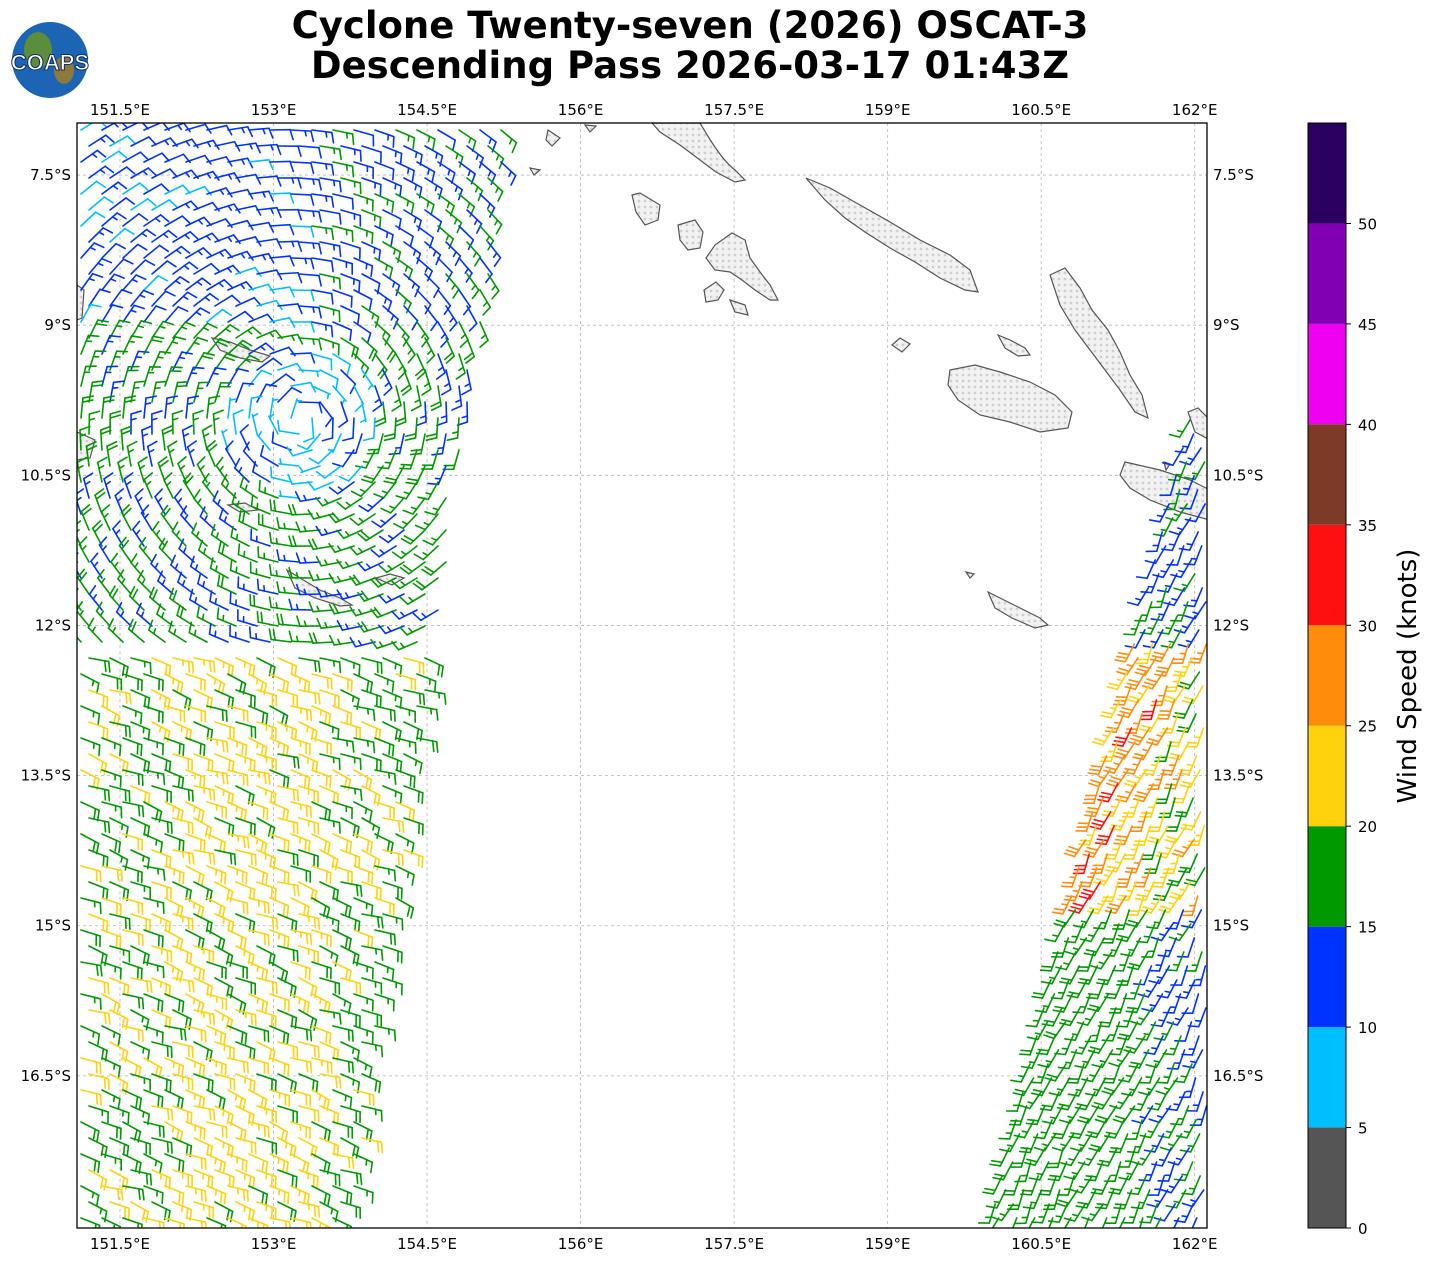 This screenshot has height=1264, width=1445. Describe the element at coordinates (274, 110) in the screenshot. I see `lon-tick-label-top: 153°E` at that location.